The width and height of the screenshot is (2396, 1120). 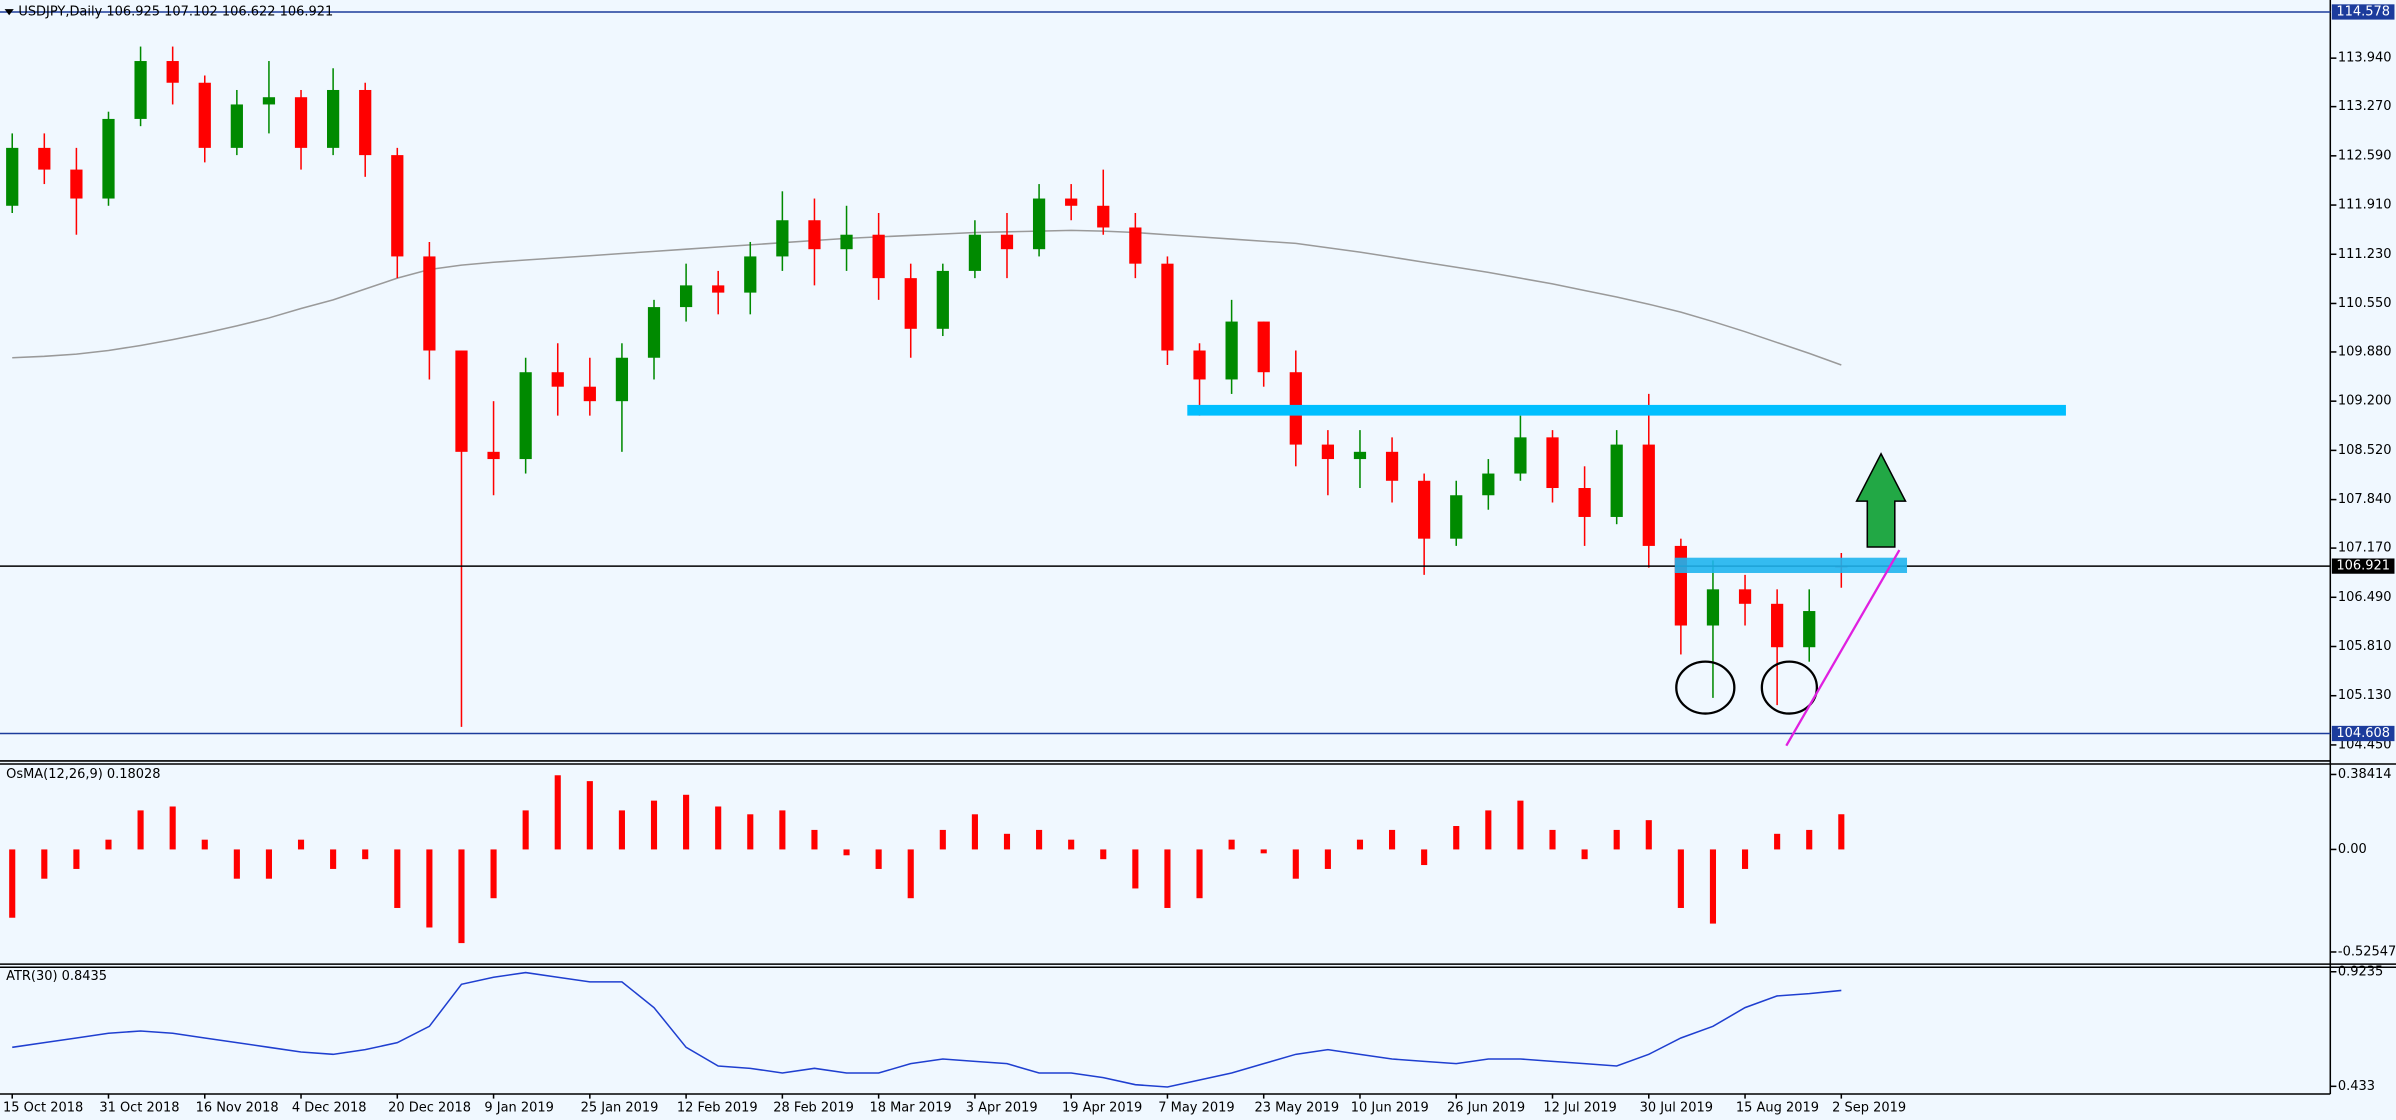 What do you see at coordinates (2360, 971) in the screenshot?
I see `y-tick-label: 0.9235` at bounding box center [2360, 971].